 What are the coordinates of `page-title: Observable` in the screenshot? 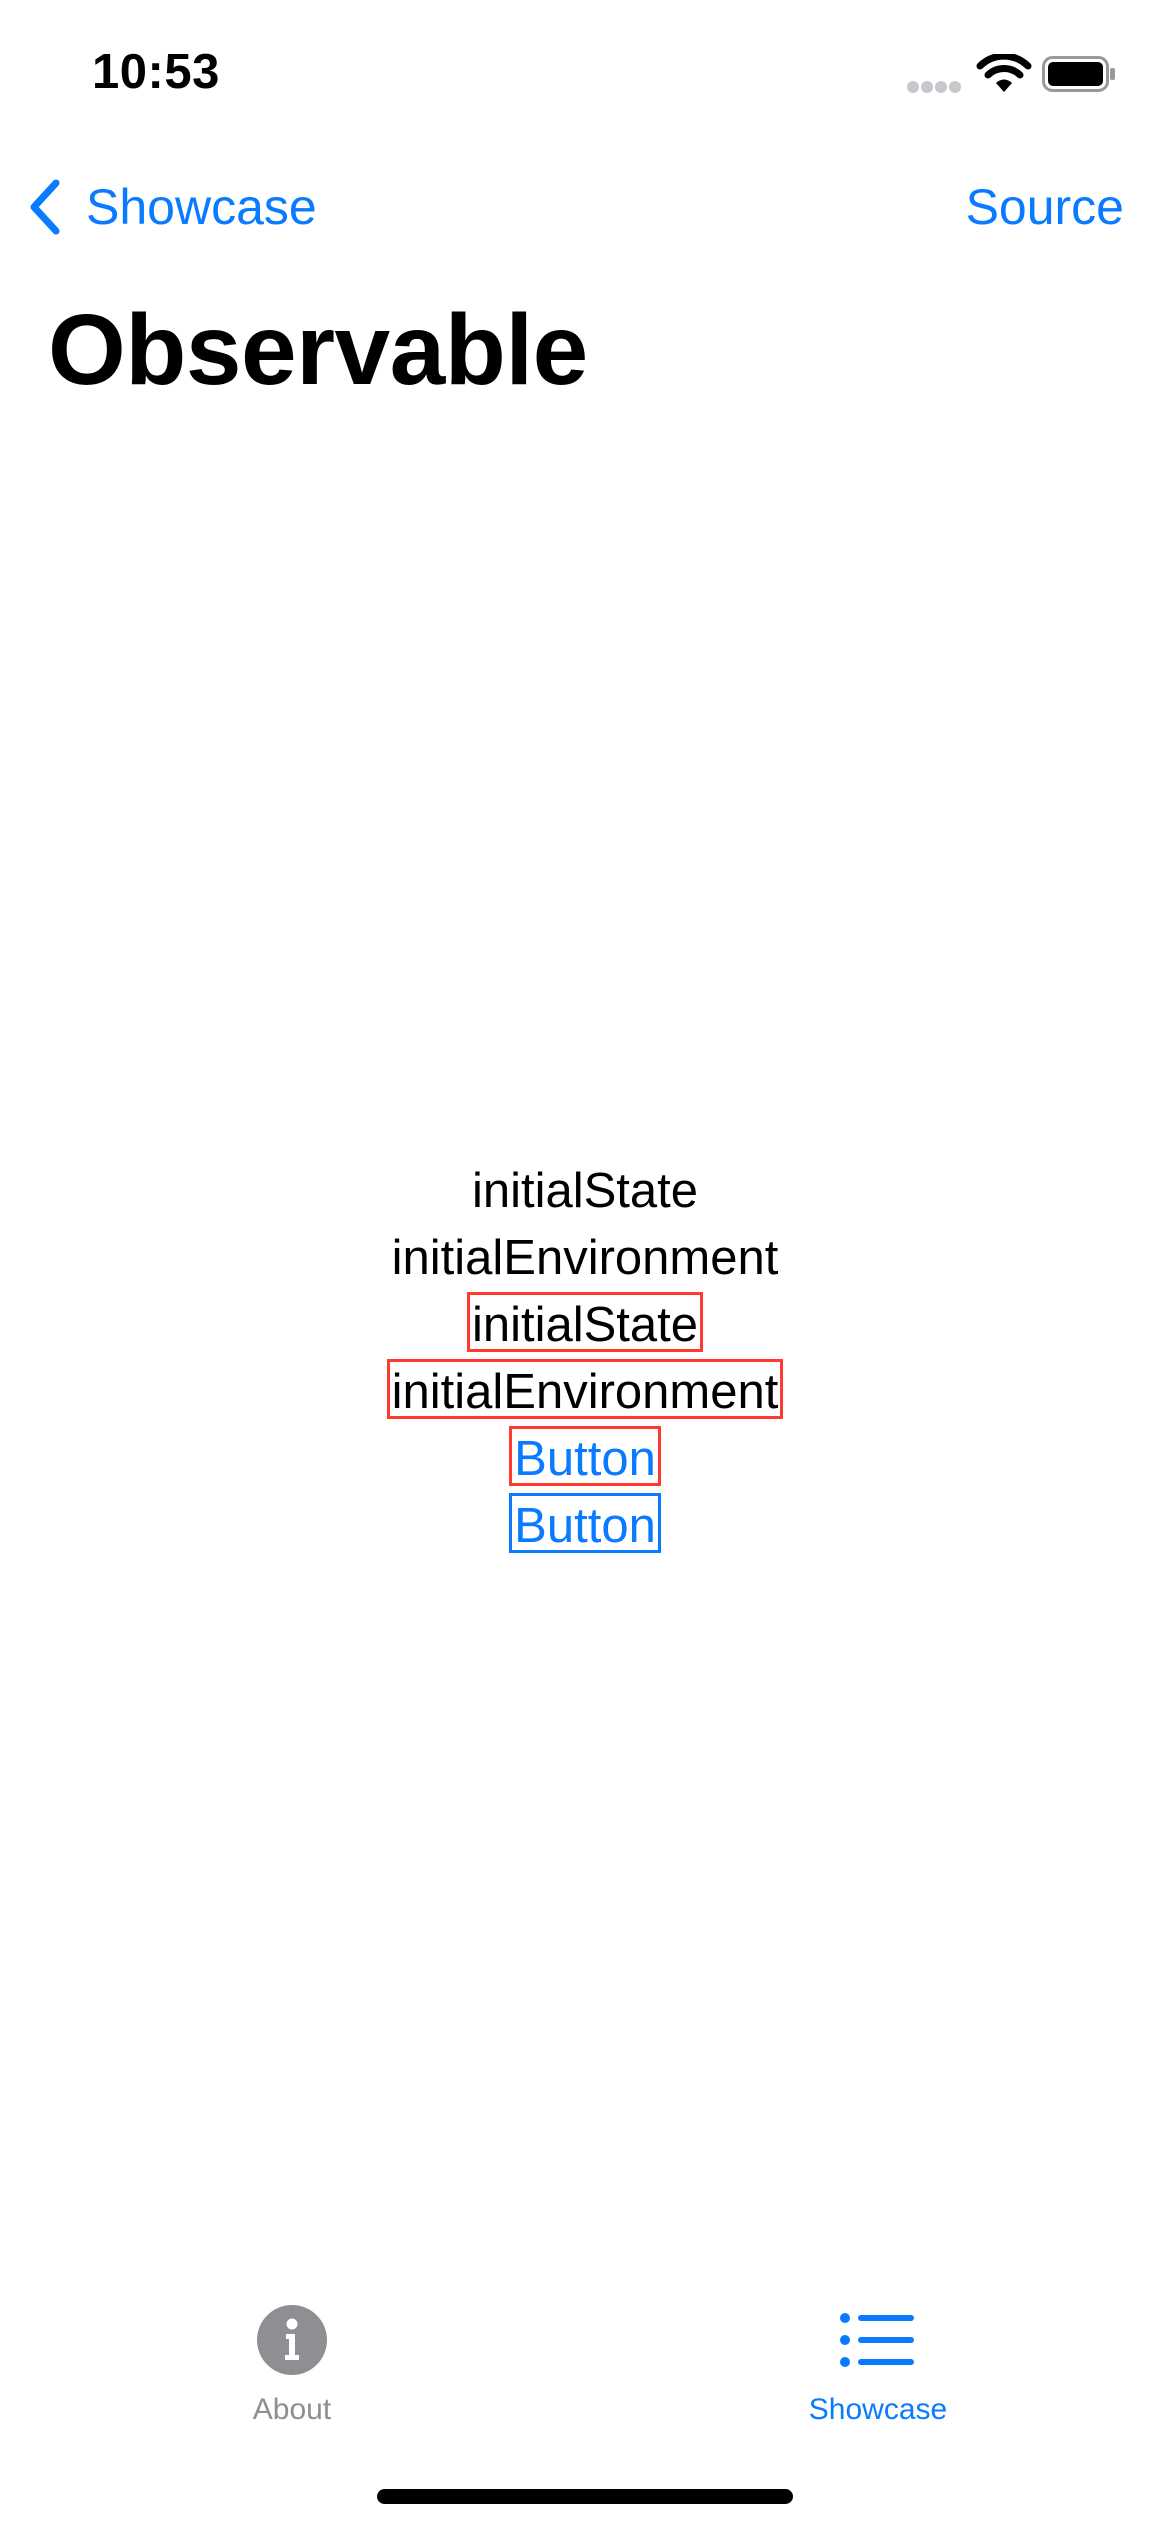 It's located at (318, 350).